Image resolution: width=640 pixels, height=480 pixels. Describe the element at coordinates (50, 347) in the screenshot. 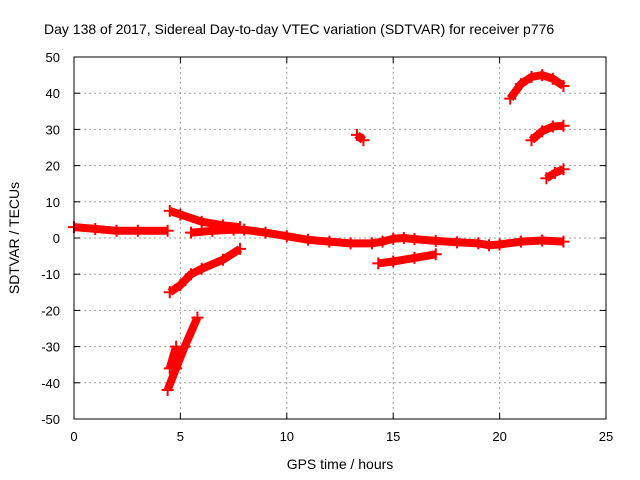

I see `y-tick-label: -30` at that location.